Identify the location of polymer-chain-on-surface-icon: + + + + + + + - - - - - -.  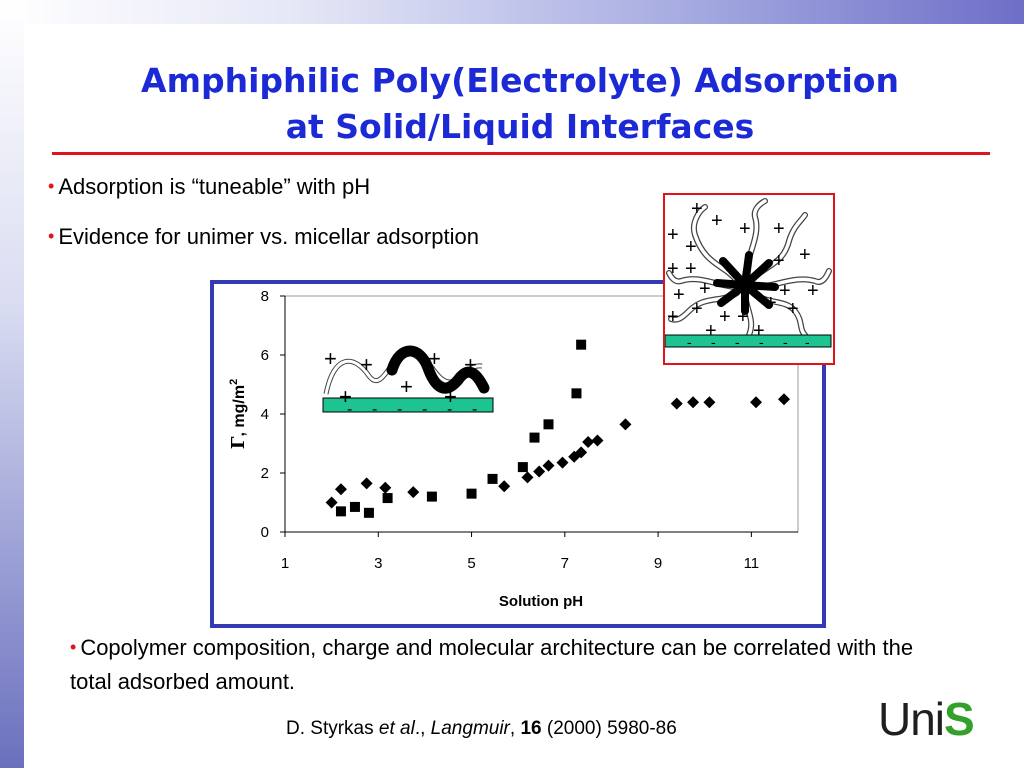
(408, 381).